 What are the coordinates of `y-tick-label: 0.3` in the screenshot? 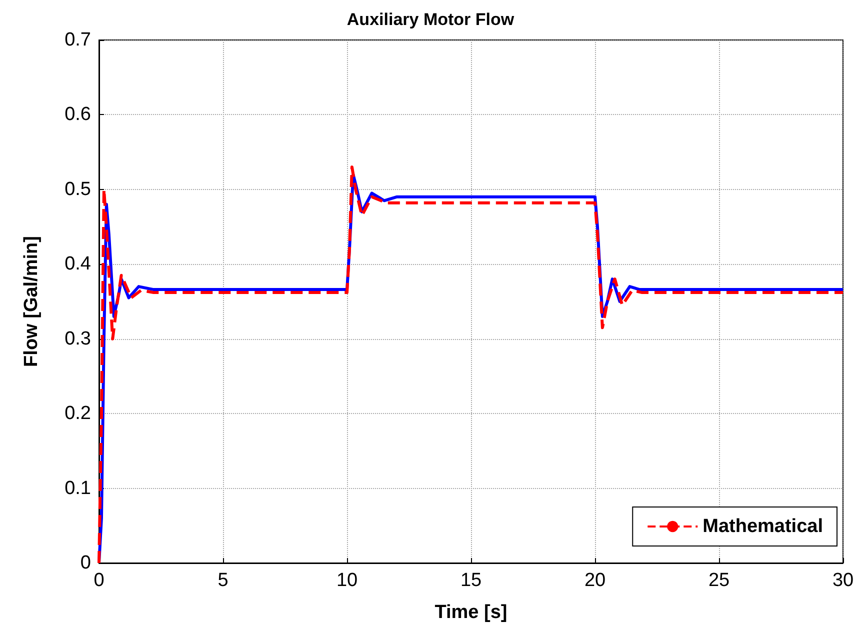 It's located at (77, 339).